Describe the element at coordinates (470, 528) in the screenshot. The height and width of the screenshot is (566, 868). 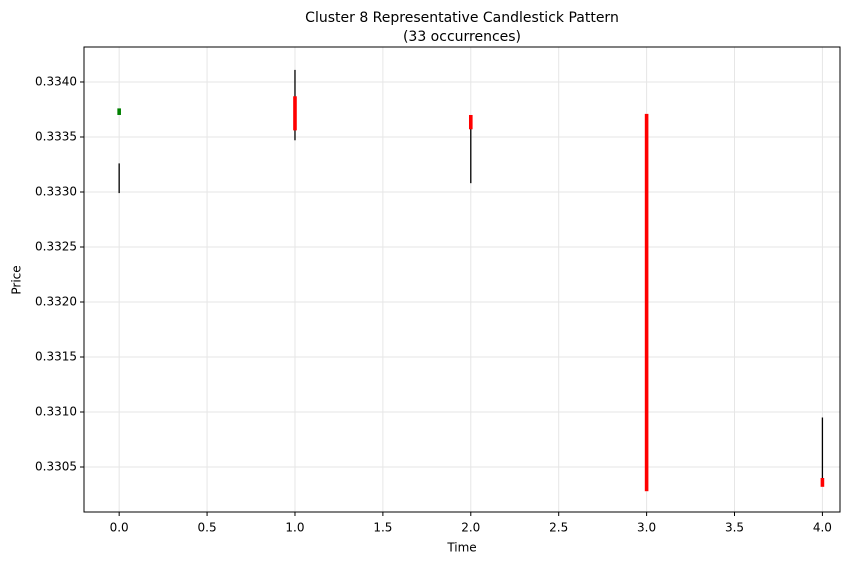
I see `x-tick-label: 2.0` at that location.